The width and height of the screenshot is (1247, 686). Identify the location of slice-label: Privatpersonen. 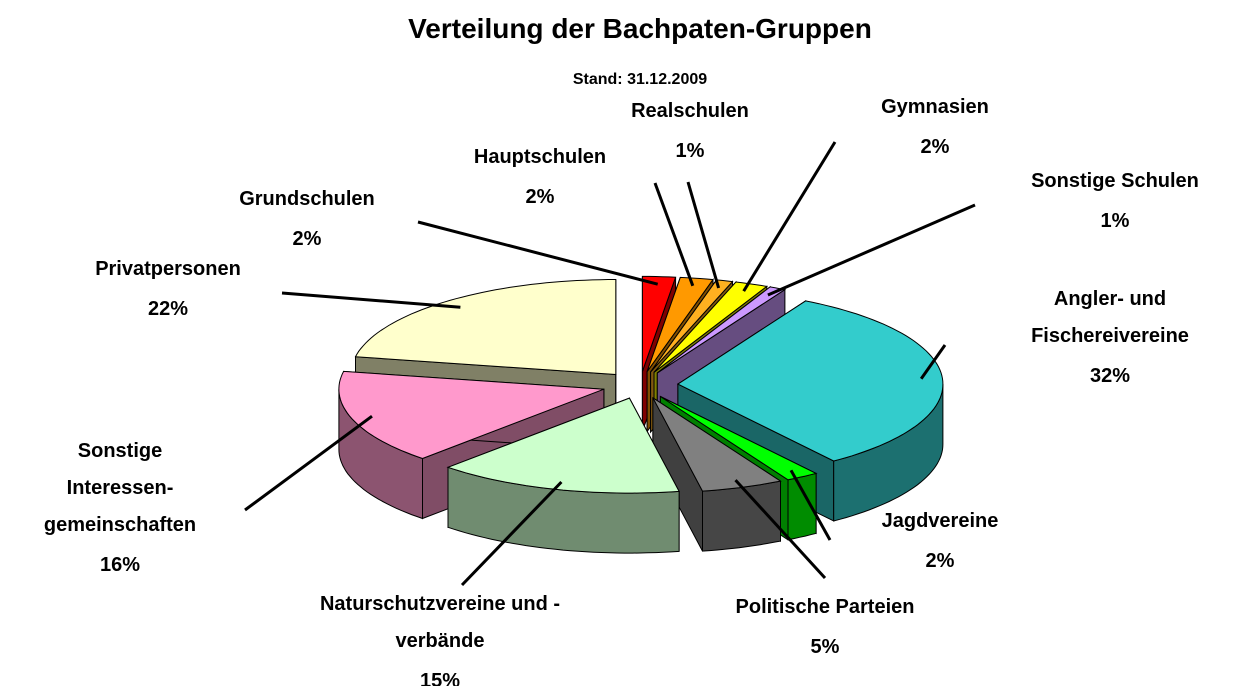
(168, 269).